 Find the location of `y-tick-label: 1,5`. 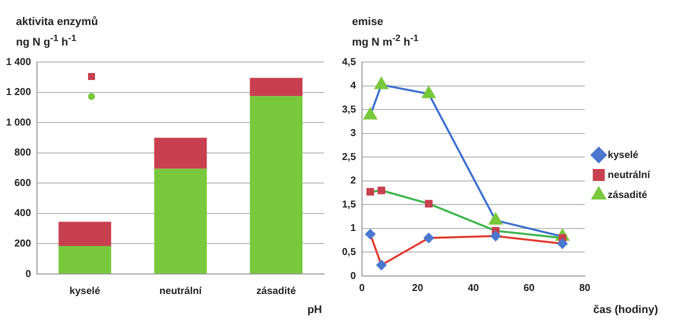

y-tick-label: 1,5 is located at coordinates (349, 204).